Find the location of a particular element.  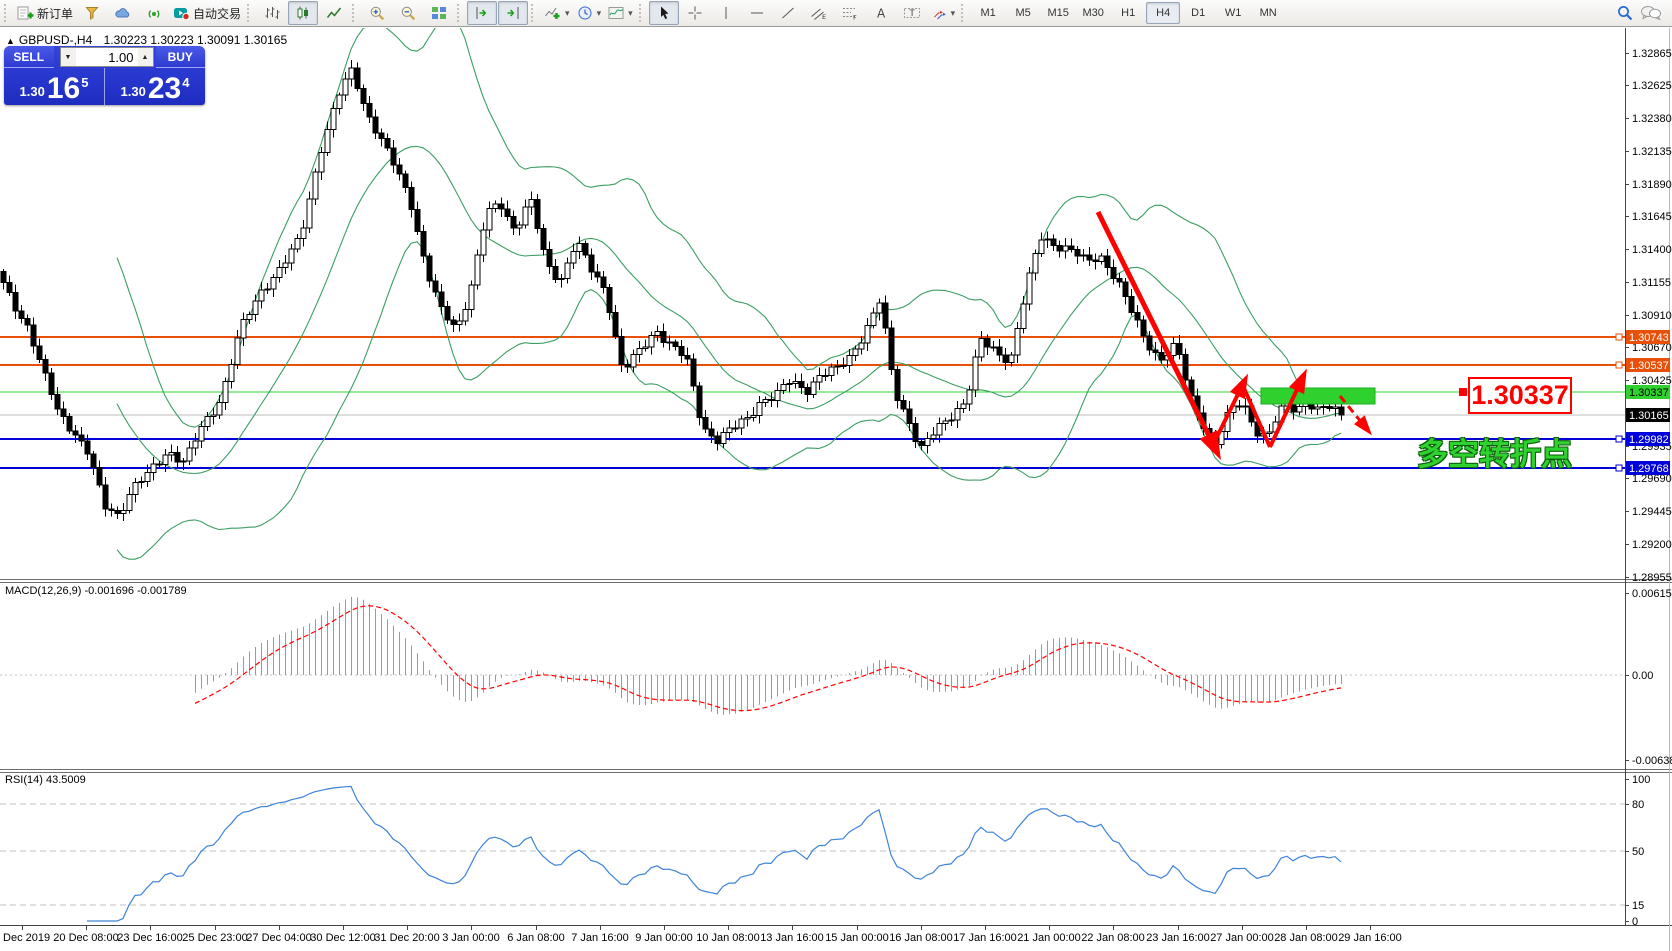

chat-icon is located at coordinates (1651, 13).